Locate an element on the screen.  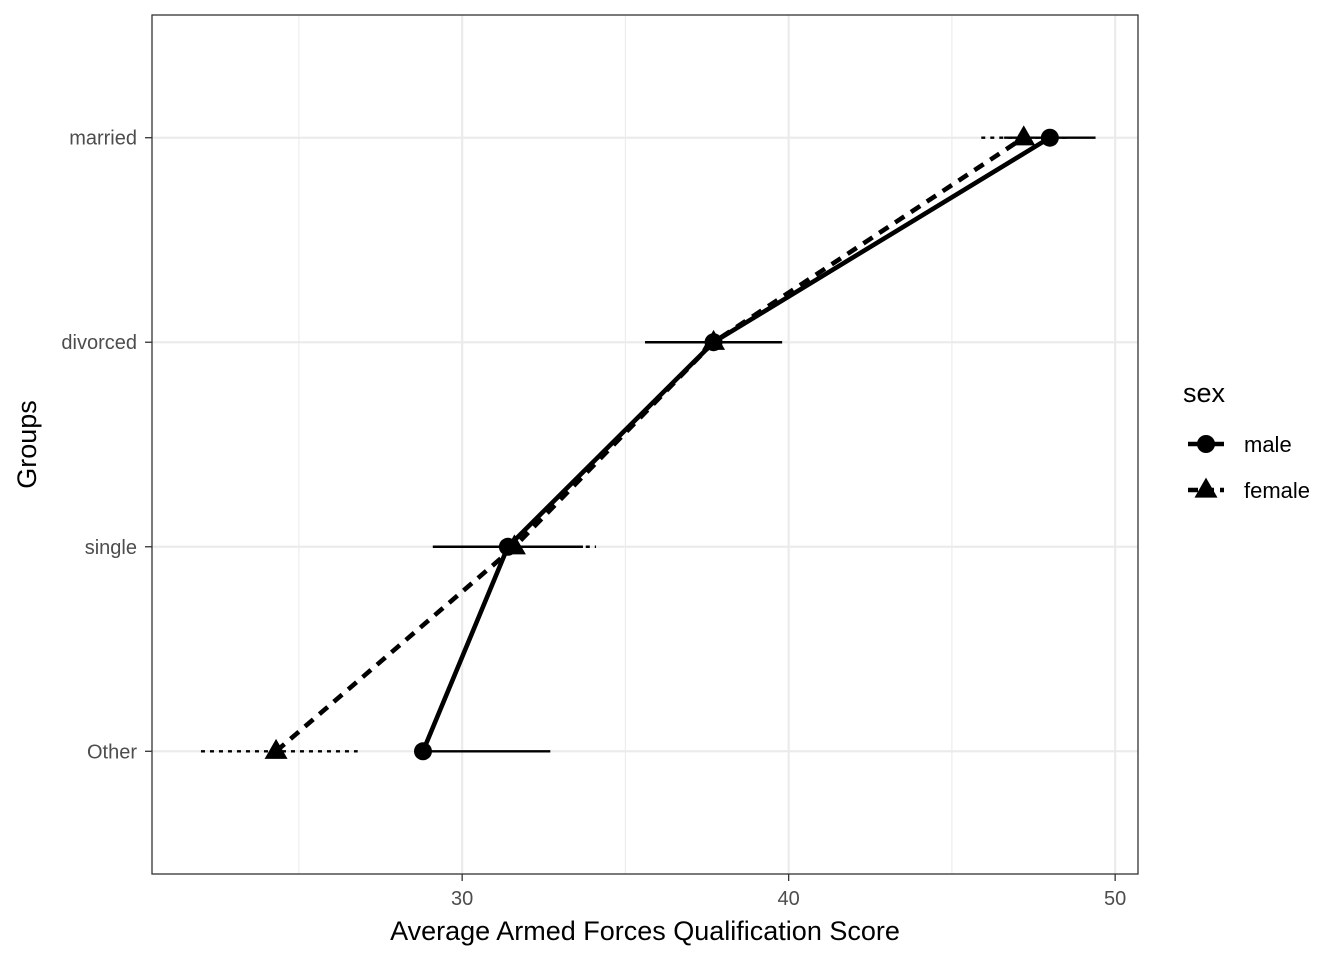
y-tick-label: divorced is located at coordinates (99, 343).